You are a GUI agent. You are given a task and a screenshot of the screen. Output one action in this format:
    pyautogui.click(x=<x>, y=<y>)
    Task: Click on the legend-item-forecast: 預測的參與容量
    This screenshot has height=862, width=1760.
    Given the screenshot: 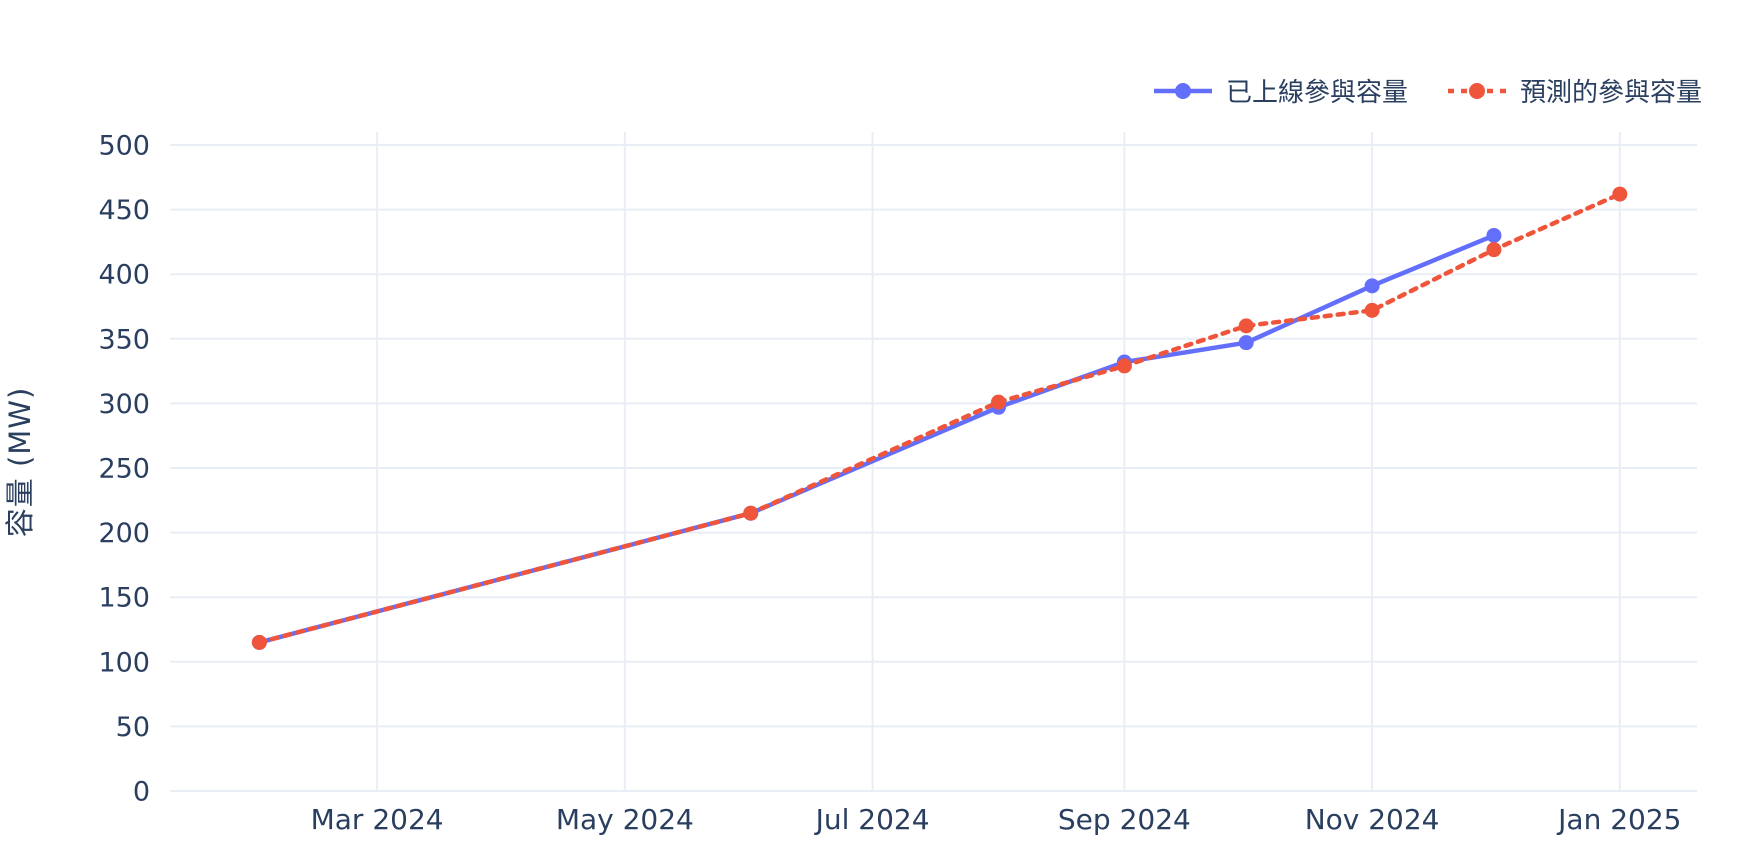 What is the action you would take?
    pyautogui.click(x=1574, y=90)
    